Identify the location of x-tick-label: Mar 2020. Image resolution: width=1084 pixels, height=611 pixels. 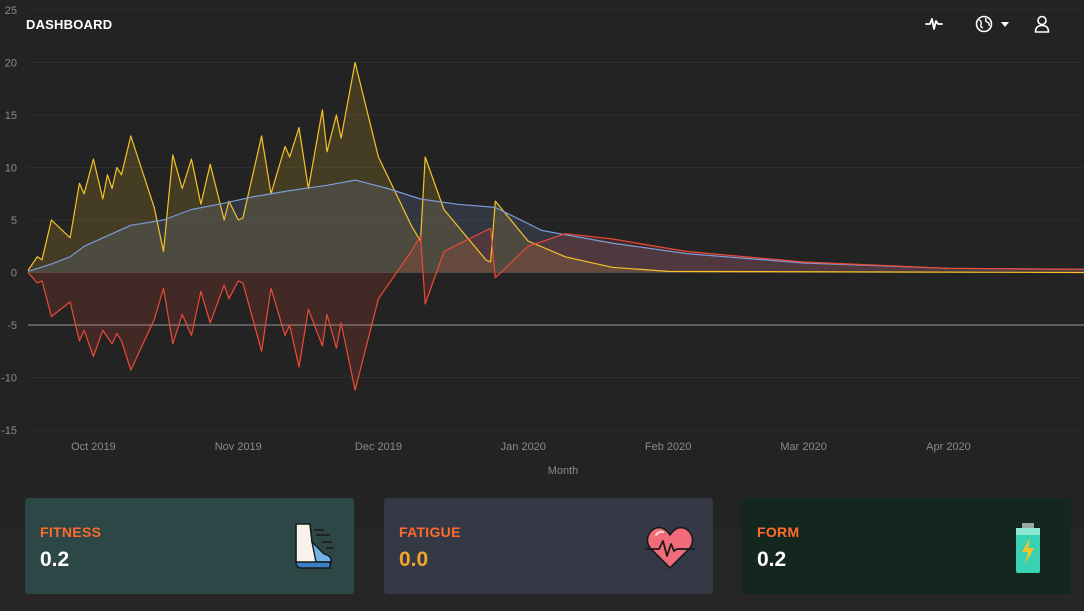
(803, 447).